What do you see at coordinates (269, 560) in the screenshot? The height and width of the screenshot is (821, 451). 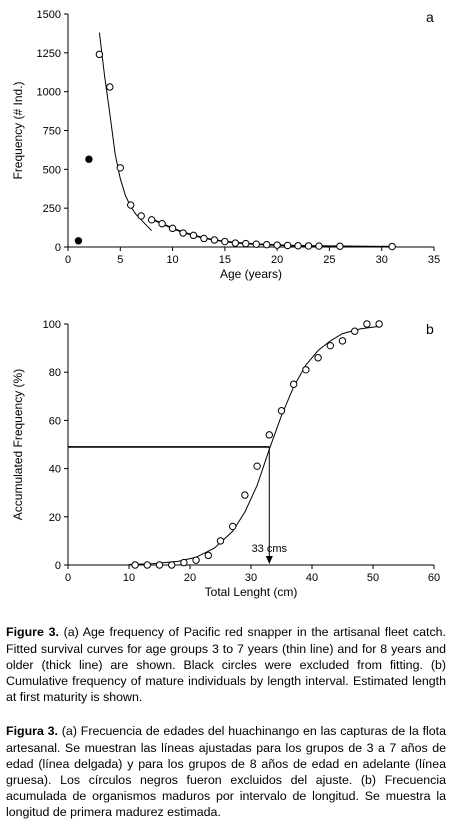 I see `maturity-arrow` at bounding box center [269, 560].